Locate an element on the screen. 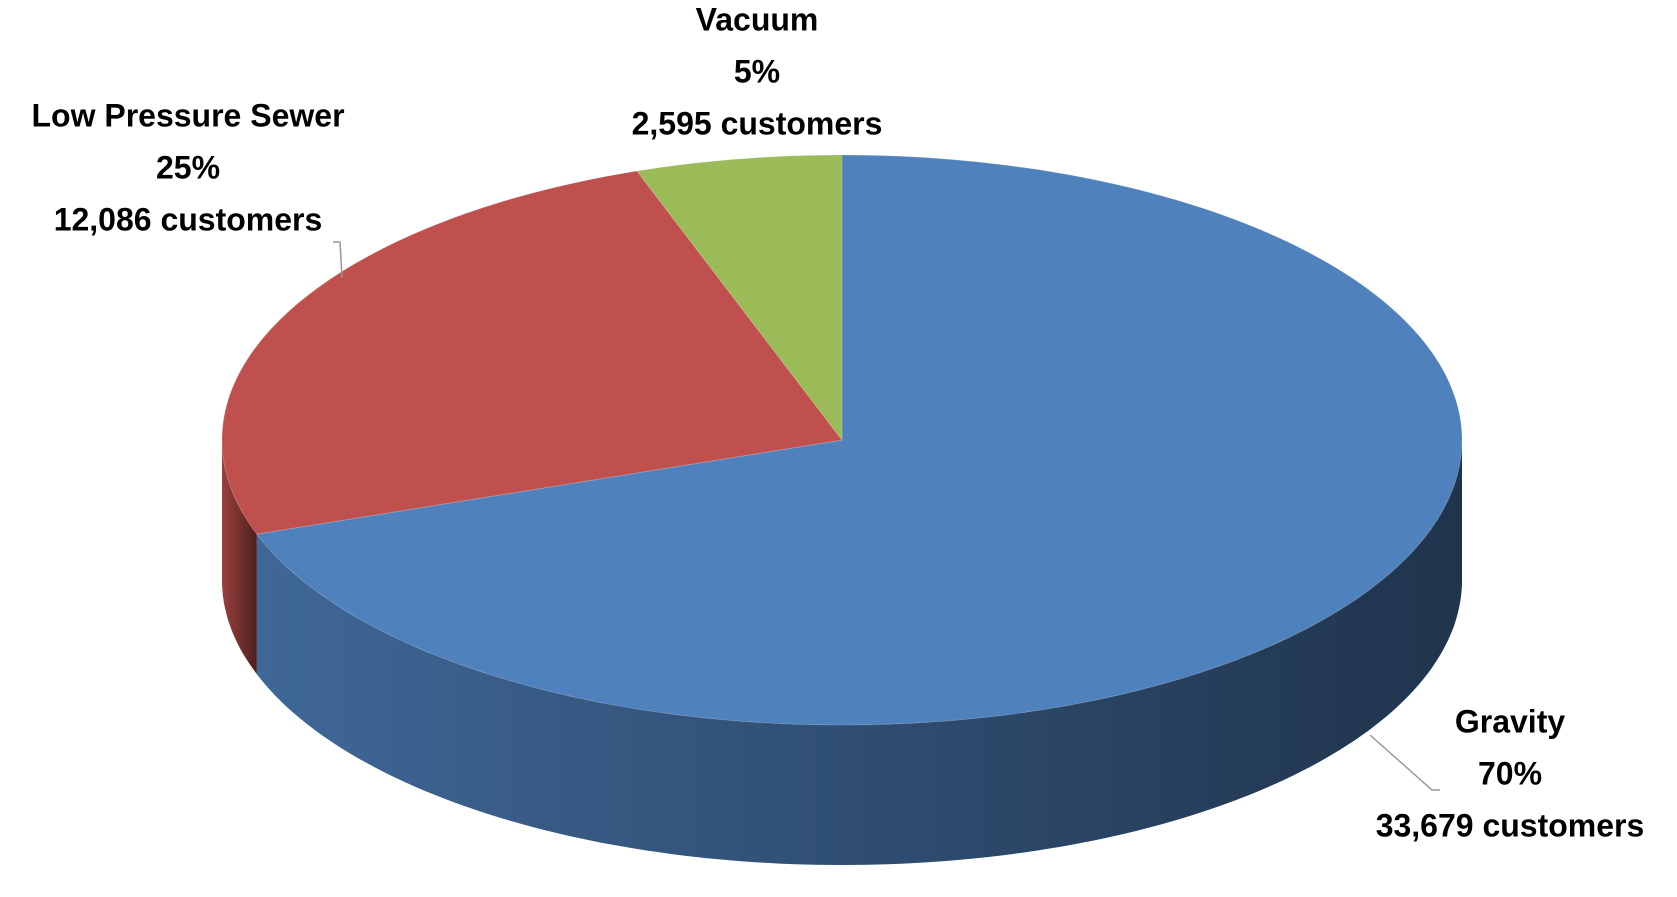  label-percentage: 5% is located at coordinates (757, 71).